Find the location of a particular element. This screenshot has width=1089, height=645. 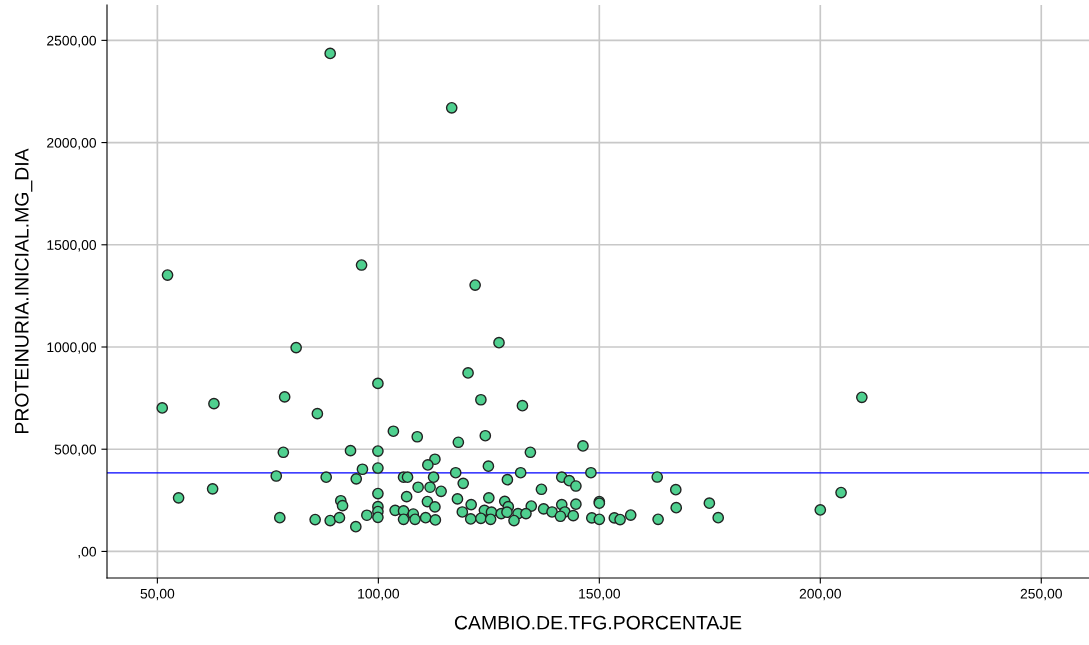

y-tick-label: 500,00 is located at coordinates (75, 450).